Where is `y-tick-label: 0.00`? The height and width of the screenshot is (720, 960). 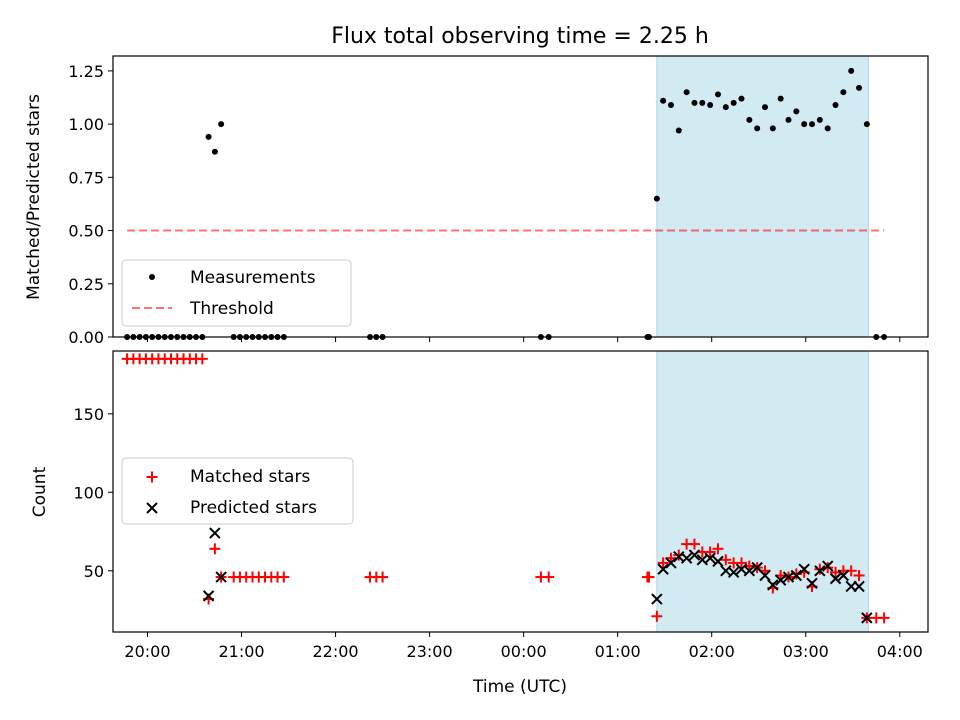
y-tick-label: 0.00 is located at coordinates (86, 337).